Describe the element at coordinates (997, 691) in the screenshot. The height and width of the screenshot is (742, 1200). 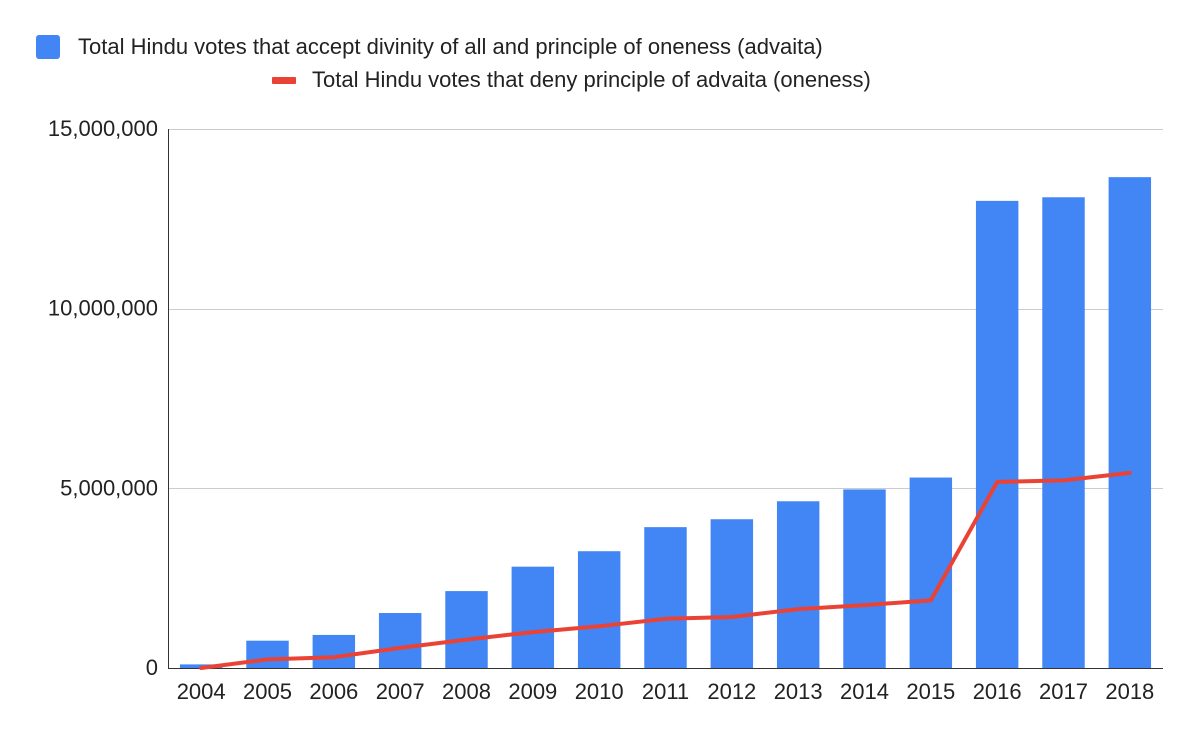
I see `x-tick-label-2016: 2016` at that location.